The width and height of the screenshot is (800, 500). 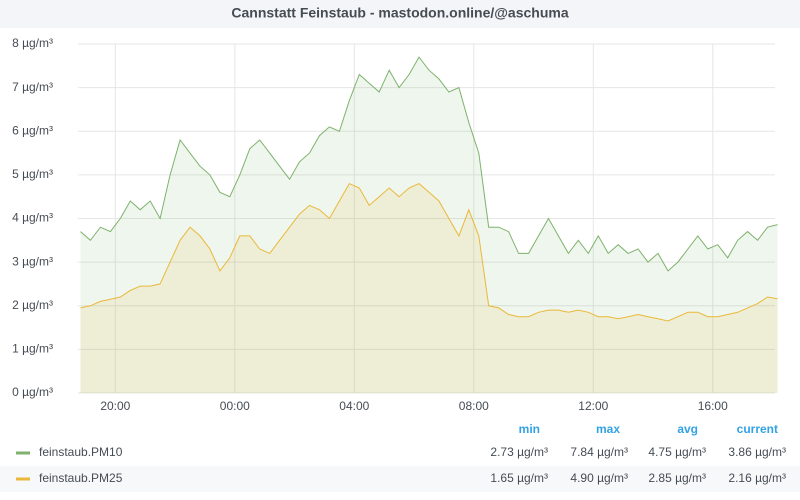 I want to click on x-tick-label: 00:00, so click(x=235, y=406).